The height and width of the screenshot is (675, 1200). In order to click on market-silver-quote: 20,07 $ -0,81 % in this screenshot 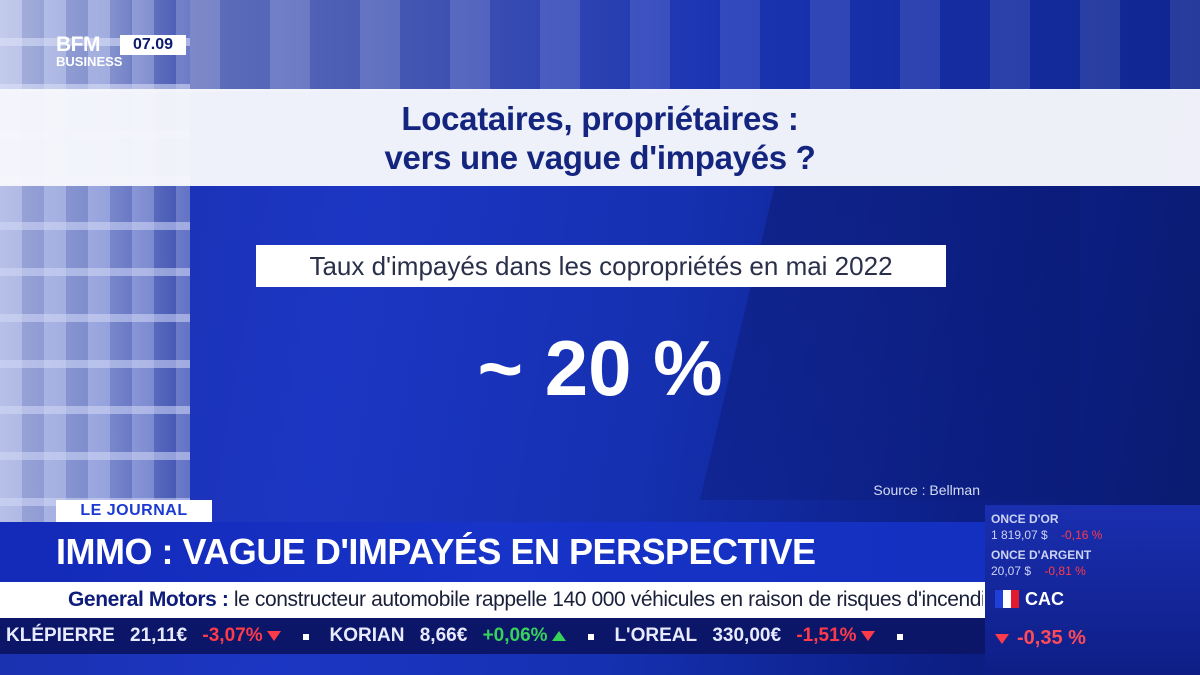, I will do `click(1093, 571)`.